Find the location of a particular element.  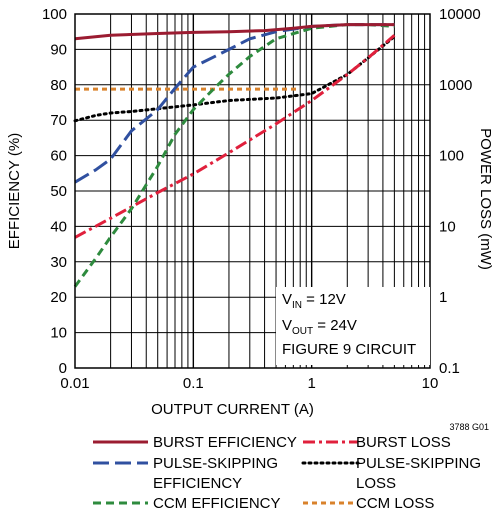

legend-label: BURST LOSS is located at coordinates (403, 442).